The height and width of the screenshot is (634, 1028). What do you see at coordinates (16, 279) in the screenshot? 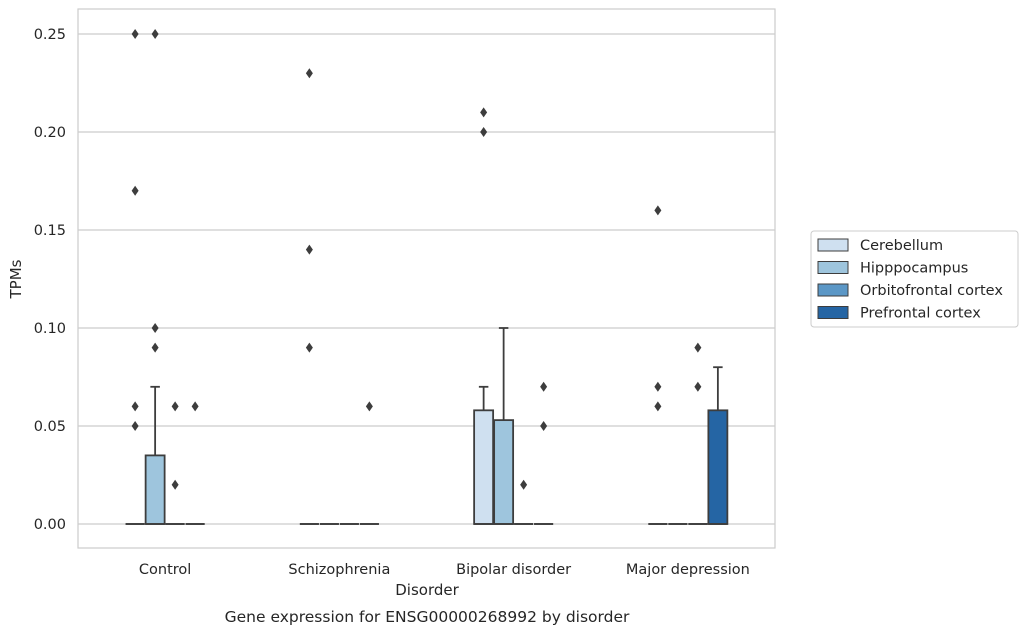
I see `y-axis-label: TPMs` at bounding box center [16, 279].